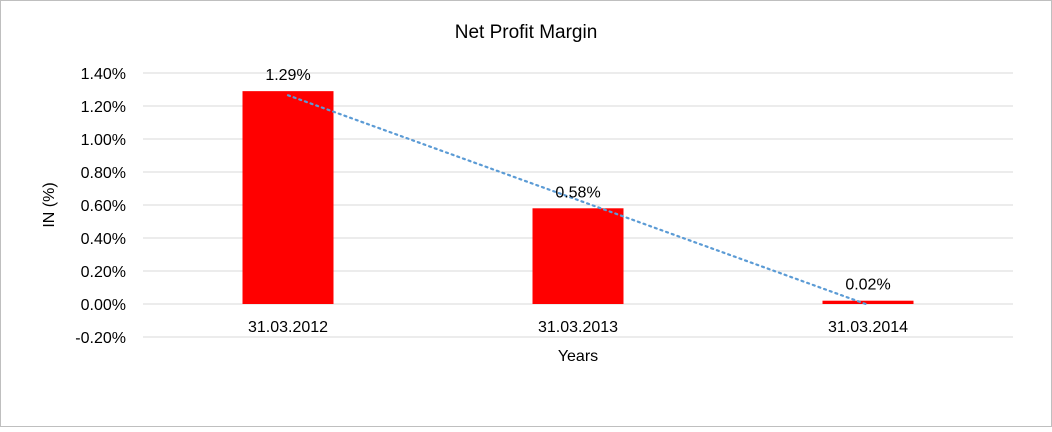  Describe the element at coordinates (49, 204) in the screenshot. I see `y-axis-title: IN (%)` at that location.